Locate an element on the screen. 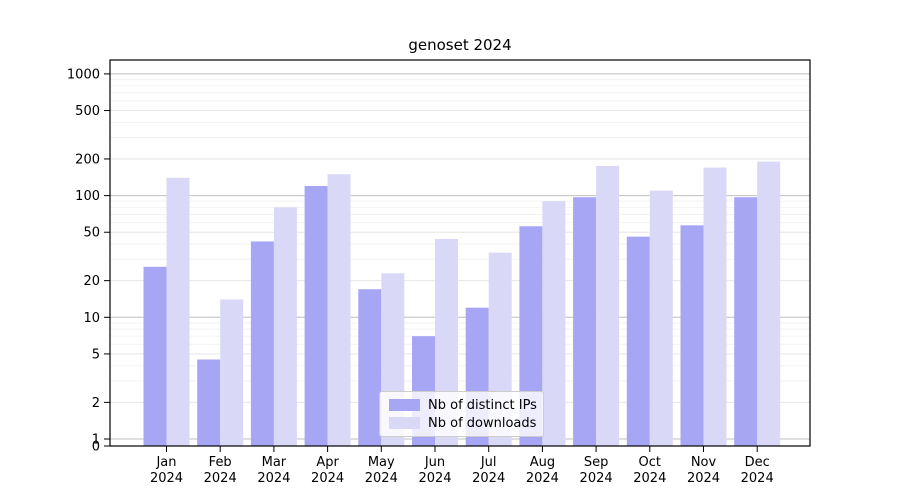  x-tick-label-month: Aug is located at coordinates (542, 462).